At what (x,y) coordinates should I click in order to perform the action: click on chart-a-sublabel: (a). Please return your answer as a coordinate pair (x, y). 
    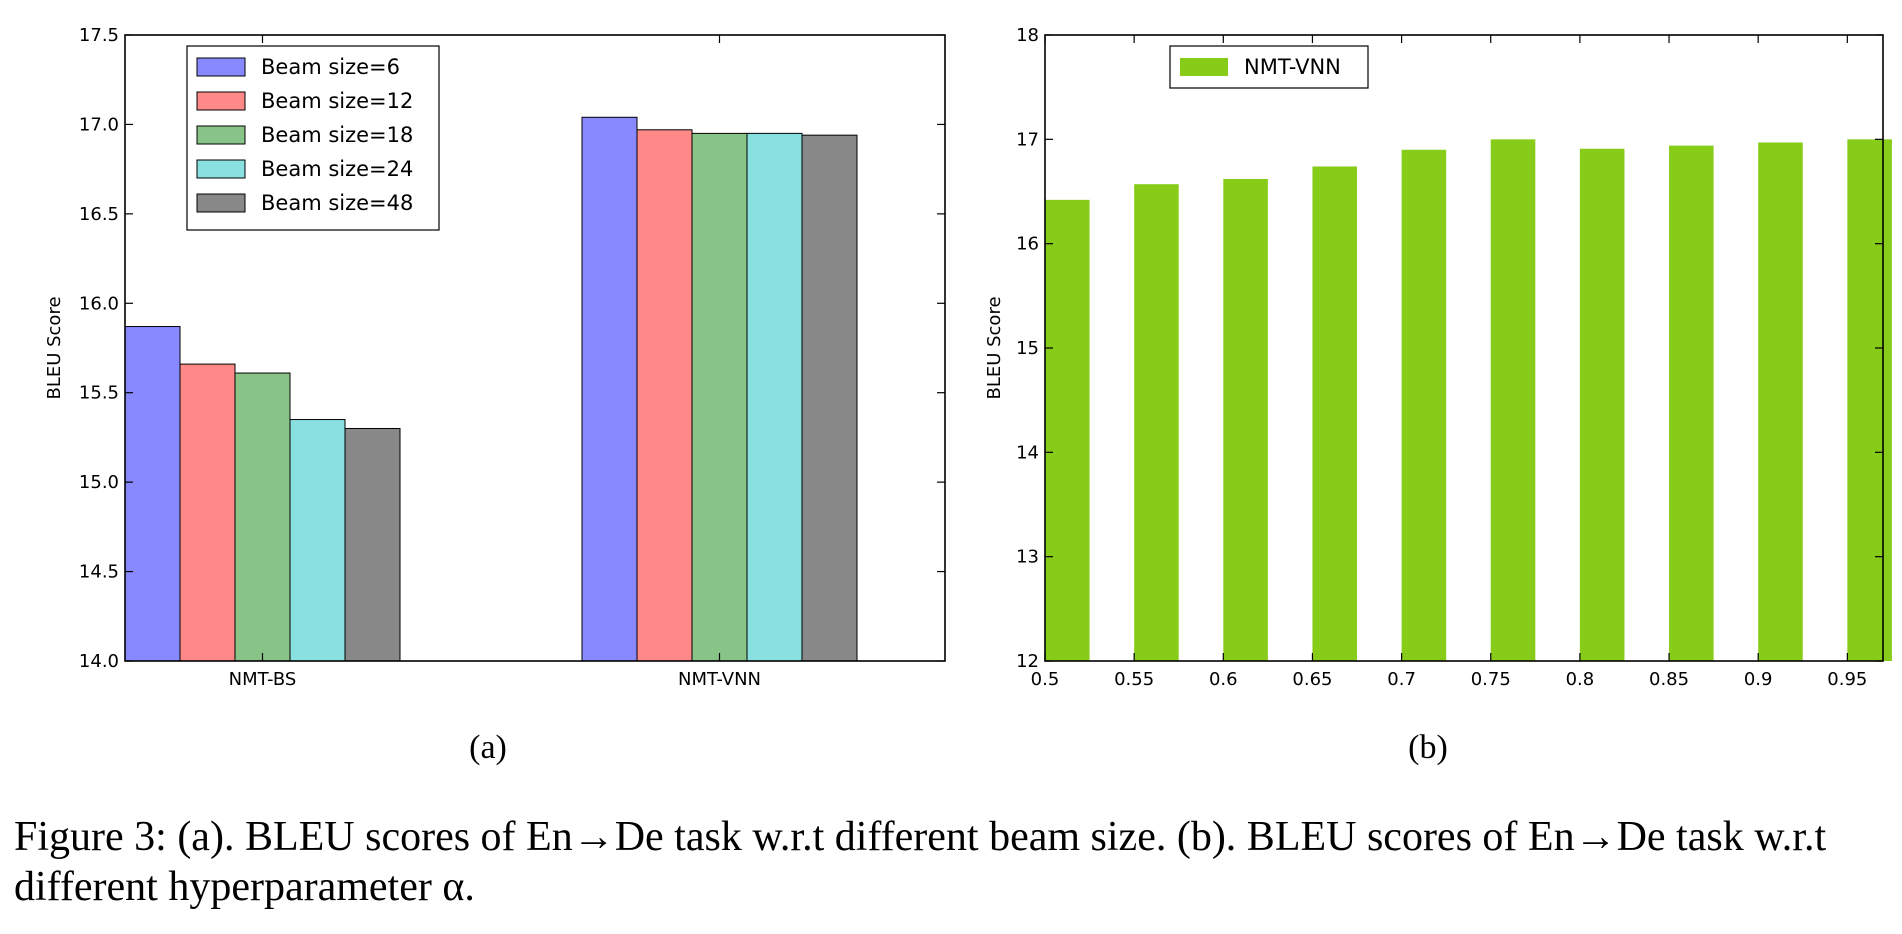
    Looking at the image, I should click on (488, 747).